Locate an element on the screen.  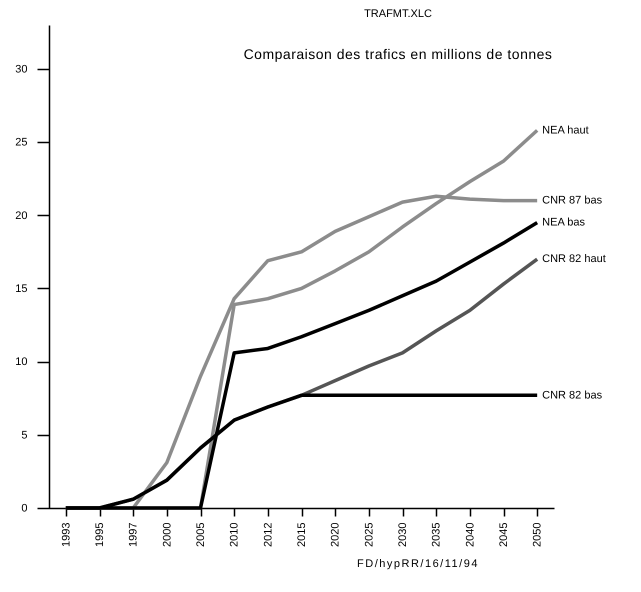
series-label: NEA haut is located at coordinates (565, 130).